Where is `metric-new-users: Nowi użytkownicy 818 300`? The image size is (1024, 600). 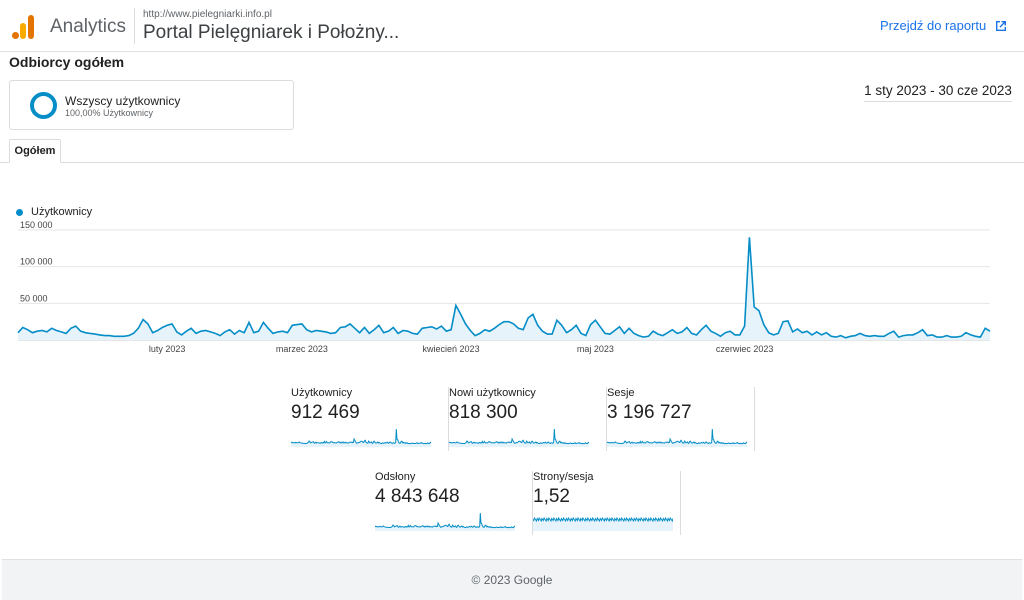 metric-new-users: Nowi użytkownicy 818 300 is located at coordinates (528, 419).